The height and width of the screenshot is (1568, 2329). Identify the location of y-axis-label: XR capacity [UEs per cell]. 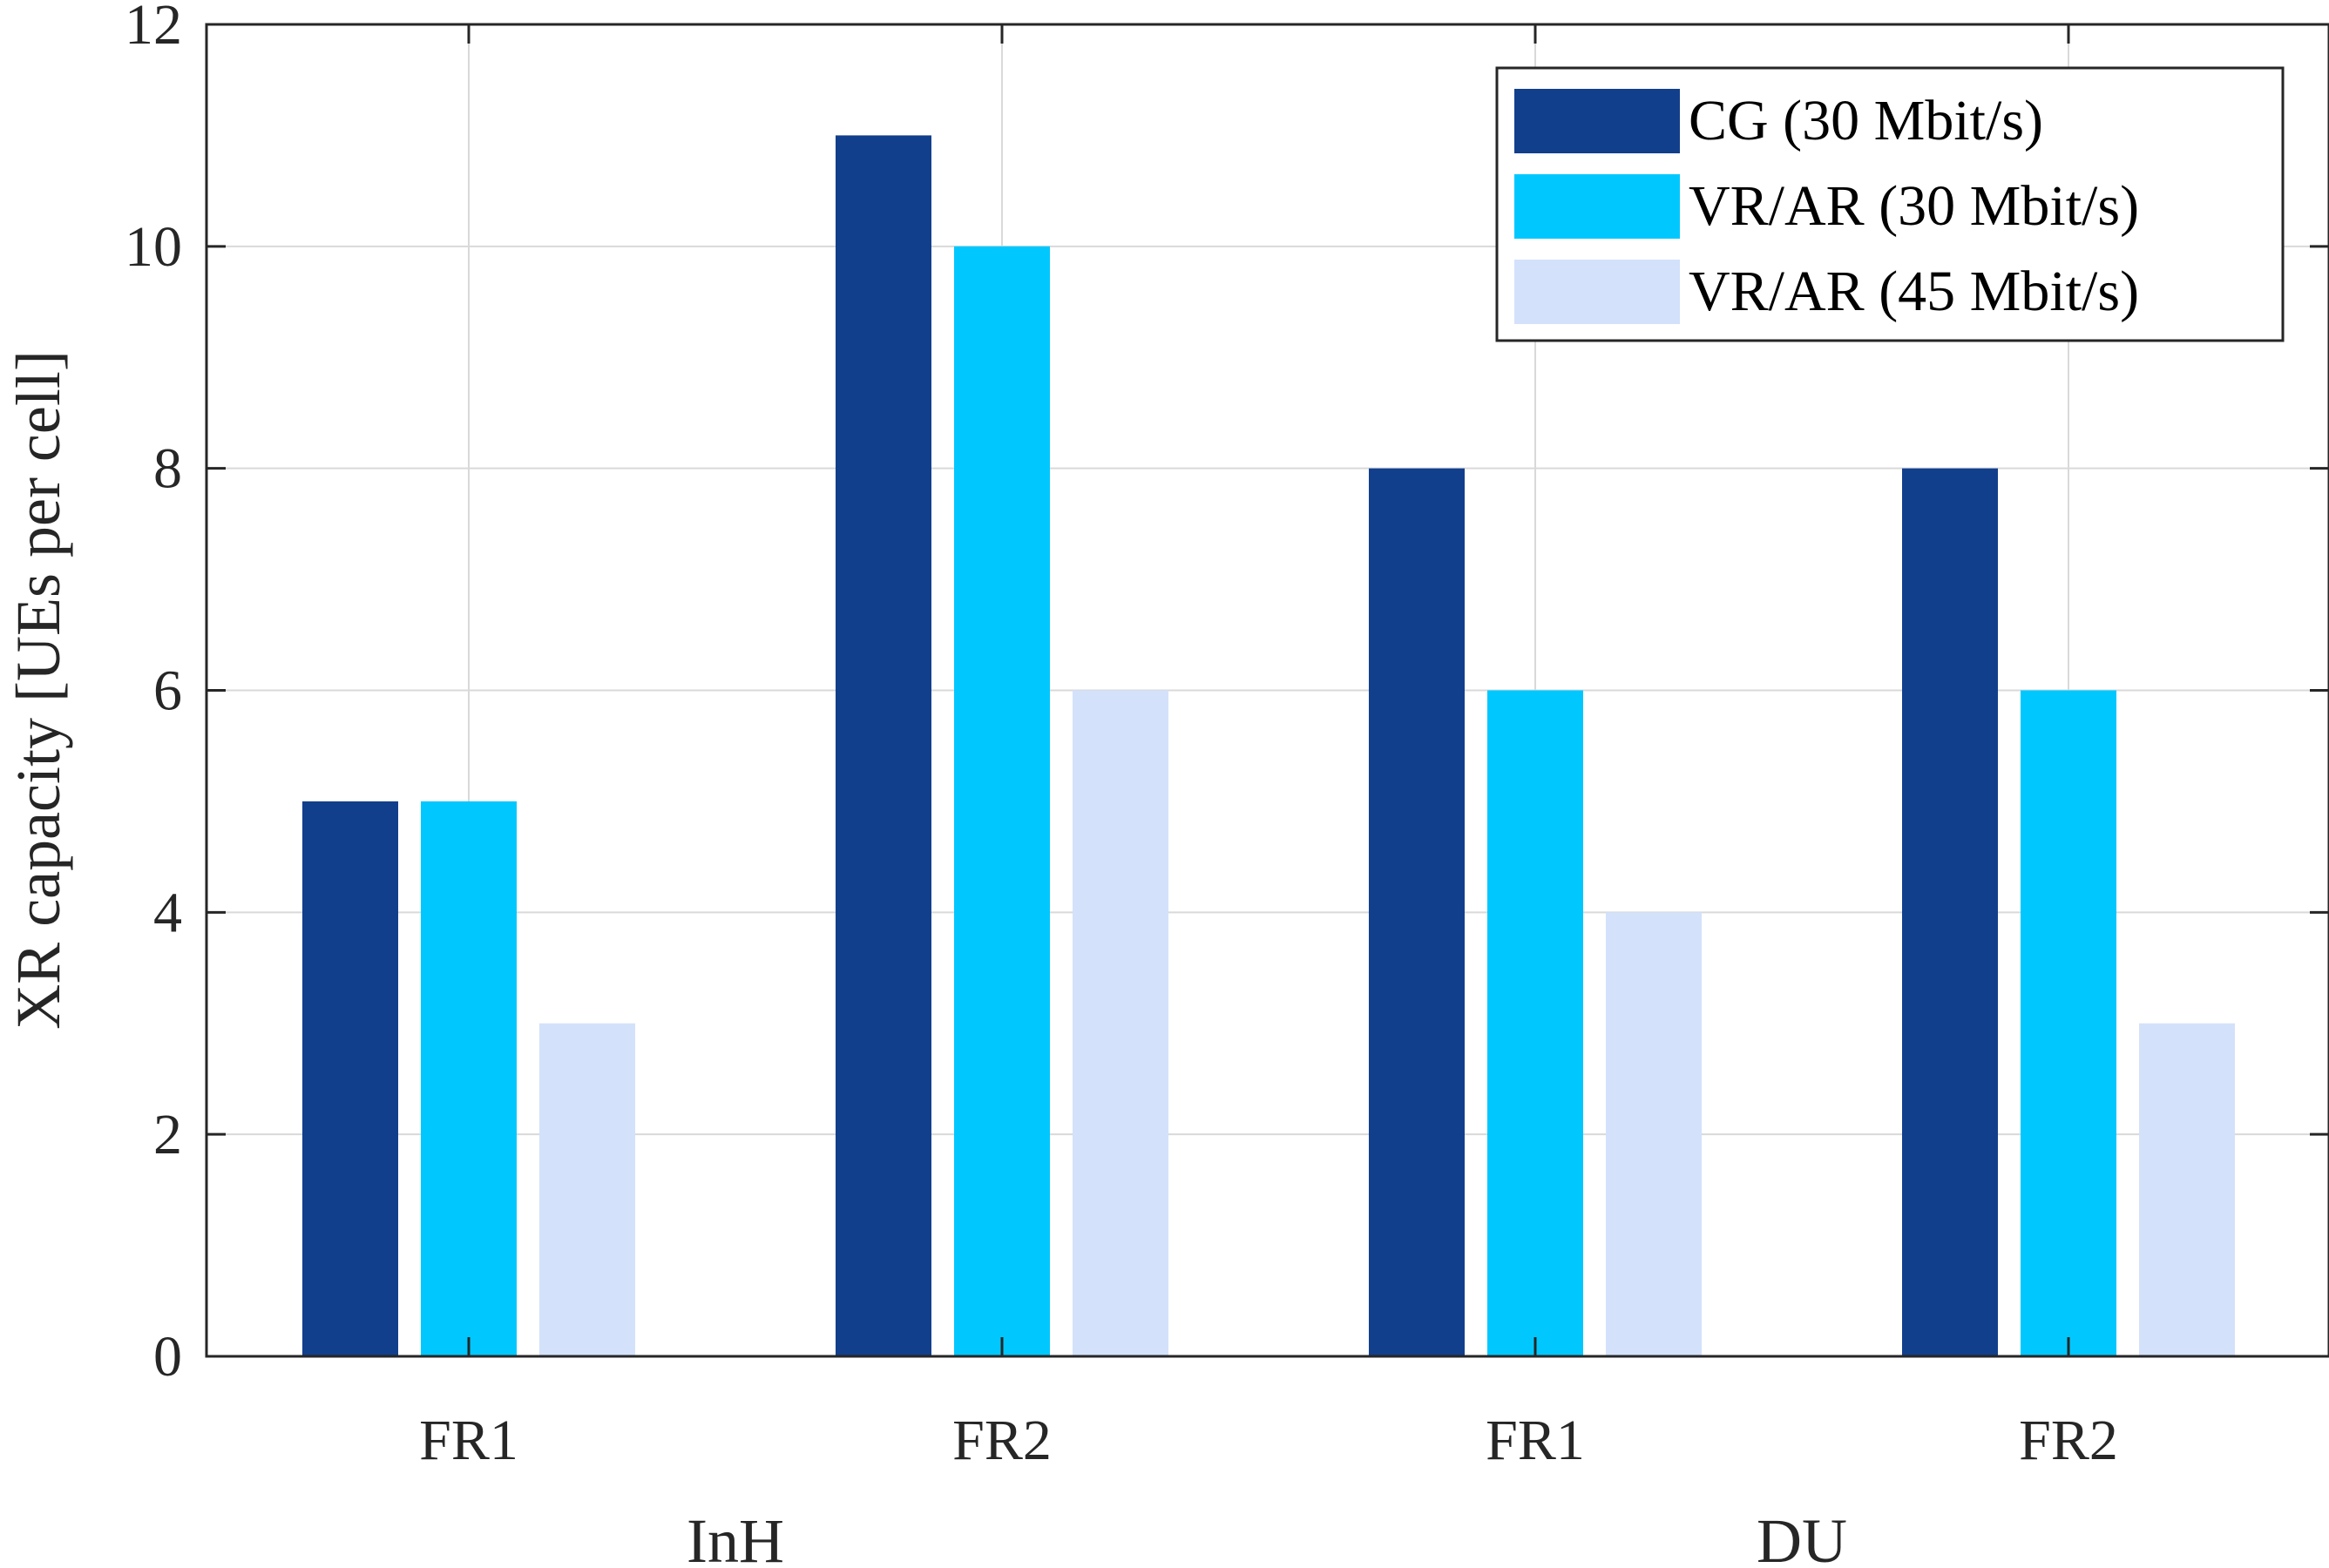
(38, 690).